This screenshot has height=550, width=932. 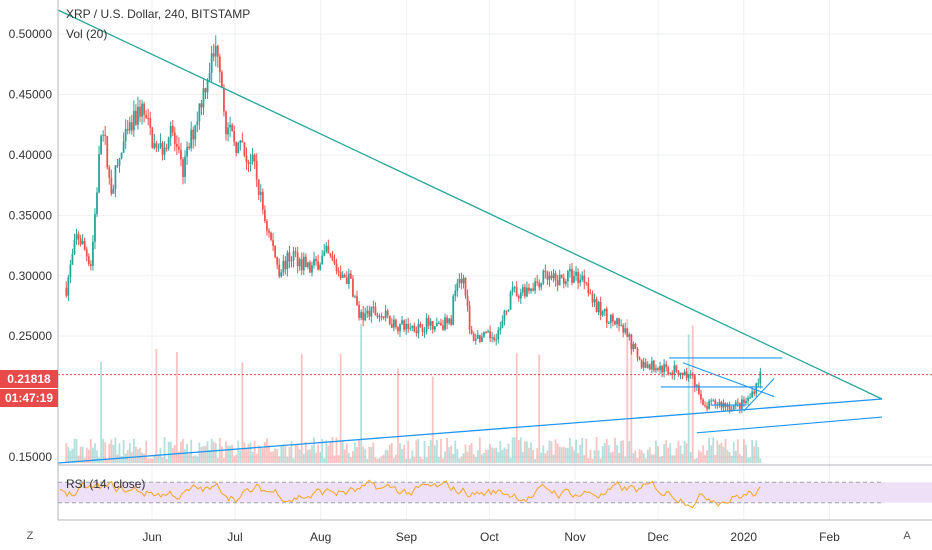 What do you see at coordinates (495, 531) in the screenshot?
I see `time-axis: Jun Jul Aug Sep Oct Nov Dec 2020 Feb` at bounding box center [495, 531].